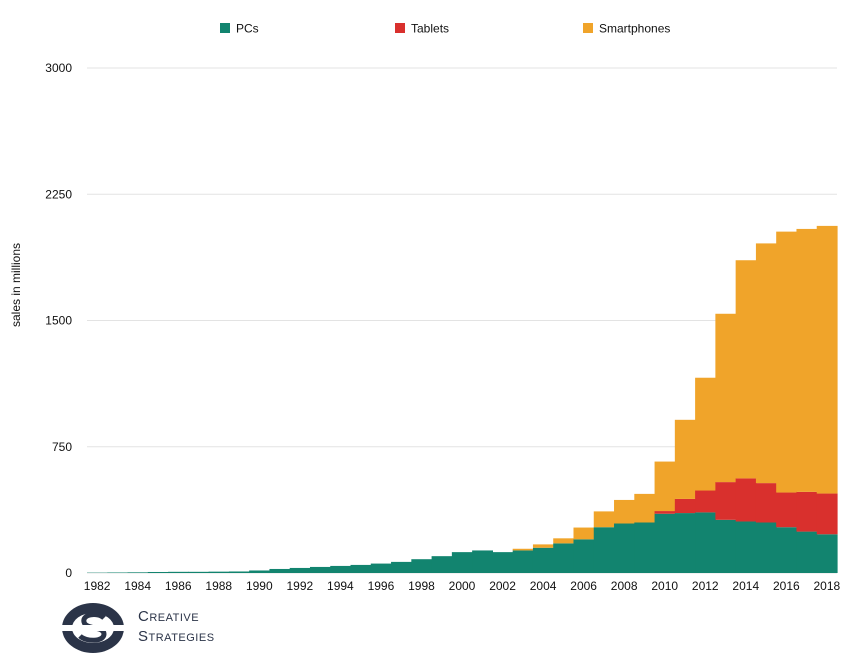 This screenshot has width=861, height=668. What do you see at coordinates (766, 547) in the screenshot?
I see `bar-pcs-2015` at bounding box center [766, 547].